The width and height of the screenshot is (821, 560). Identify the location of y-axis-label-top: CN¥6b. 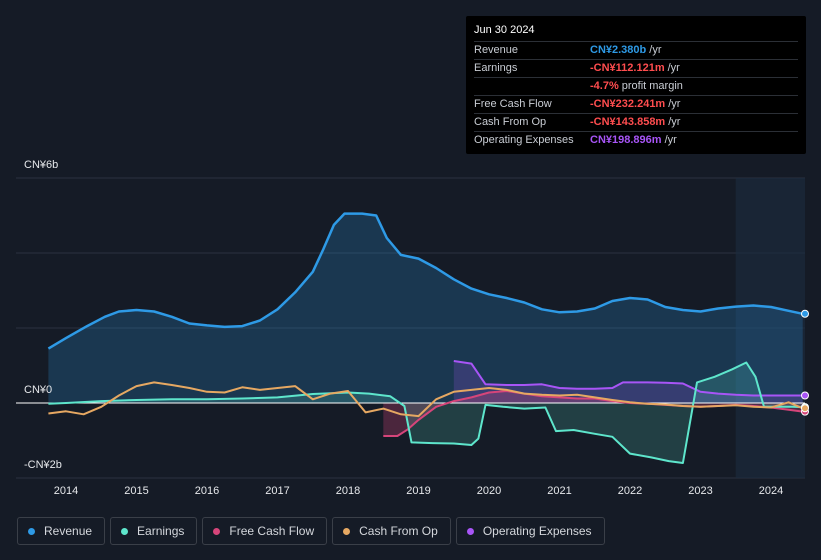
(41, 165).